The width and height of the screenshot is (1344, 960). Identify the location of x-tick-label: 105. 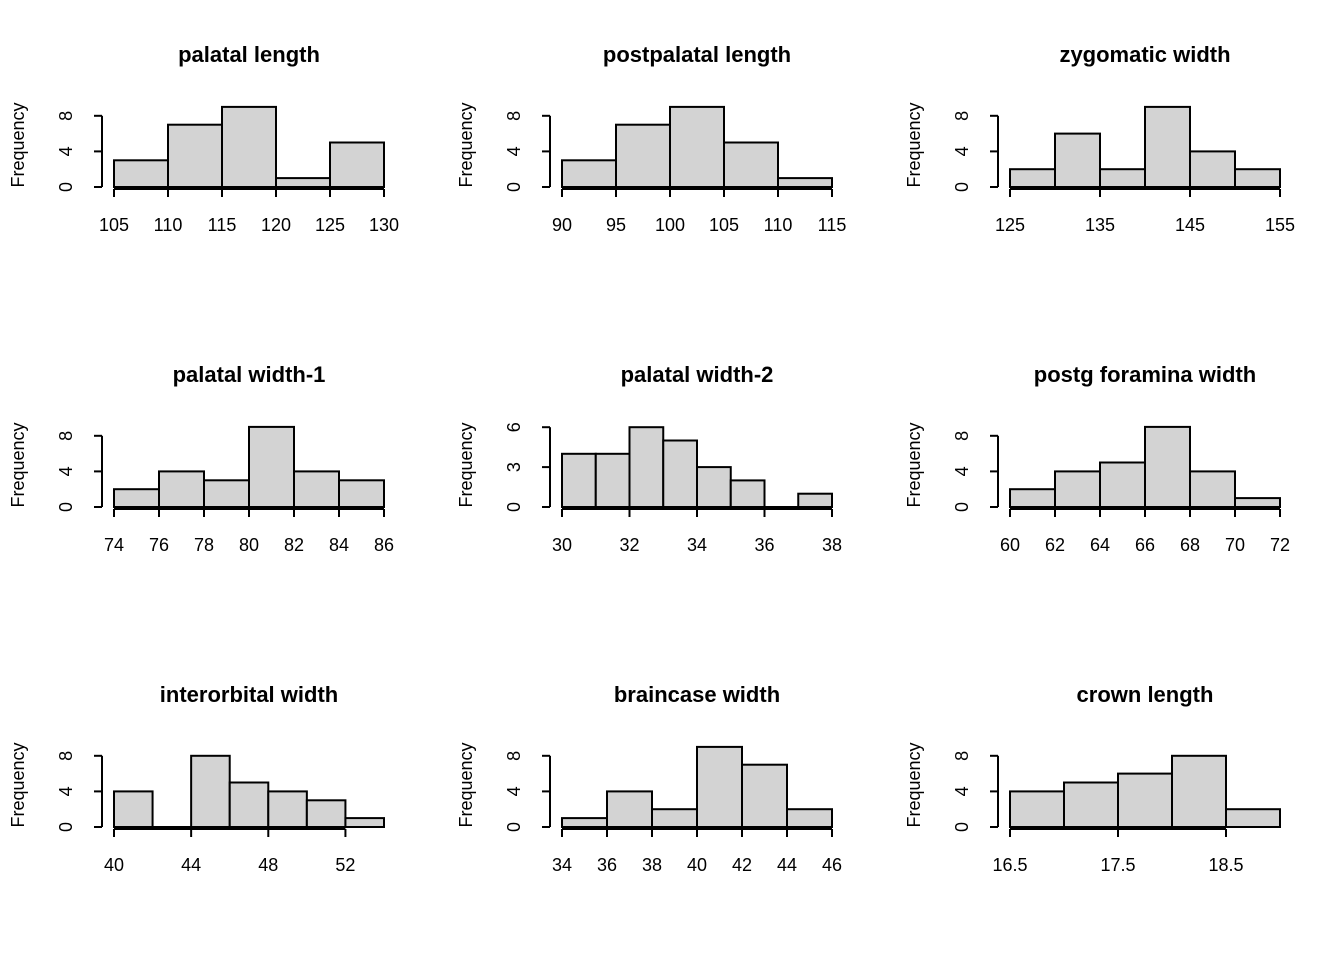
(114, 225).